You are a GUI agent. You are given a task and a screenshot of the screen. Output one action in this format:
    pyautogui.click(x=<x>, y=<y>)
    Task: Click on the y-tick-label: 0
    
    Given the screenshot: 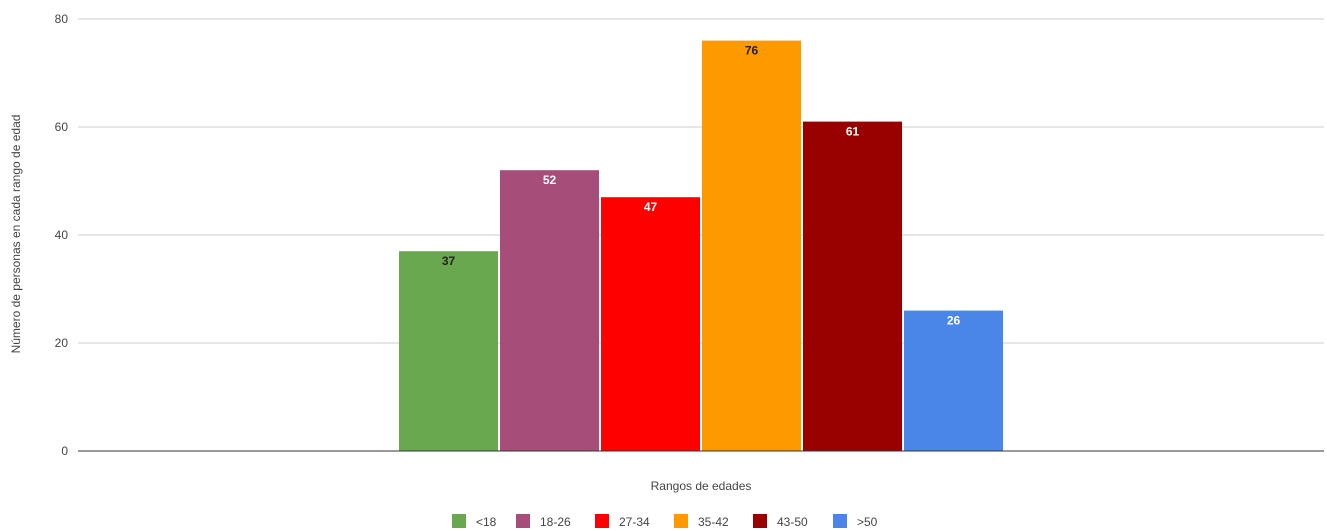 What is the action you would take?
    pyautogui.click(x=64, y=451)
    